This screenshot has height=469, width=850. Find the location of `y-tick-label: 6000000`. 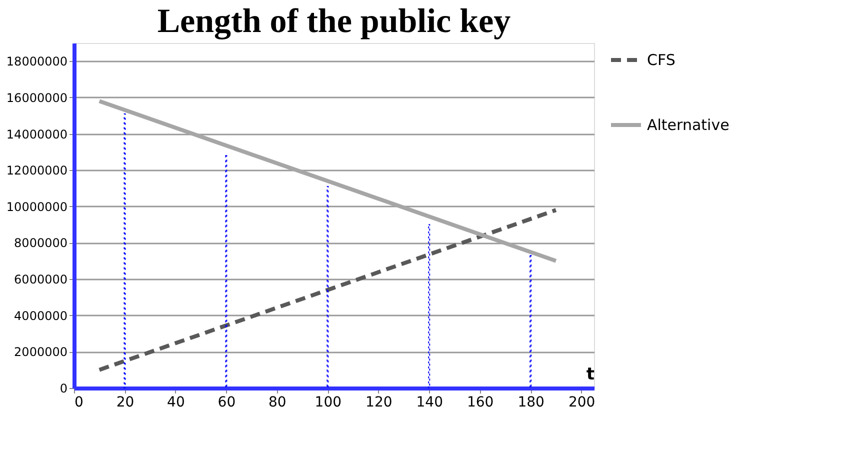

y-tick-label: 6000000 is located at coordinates (41, 279).